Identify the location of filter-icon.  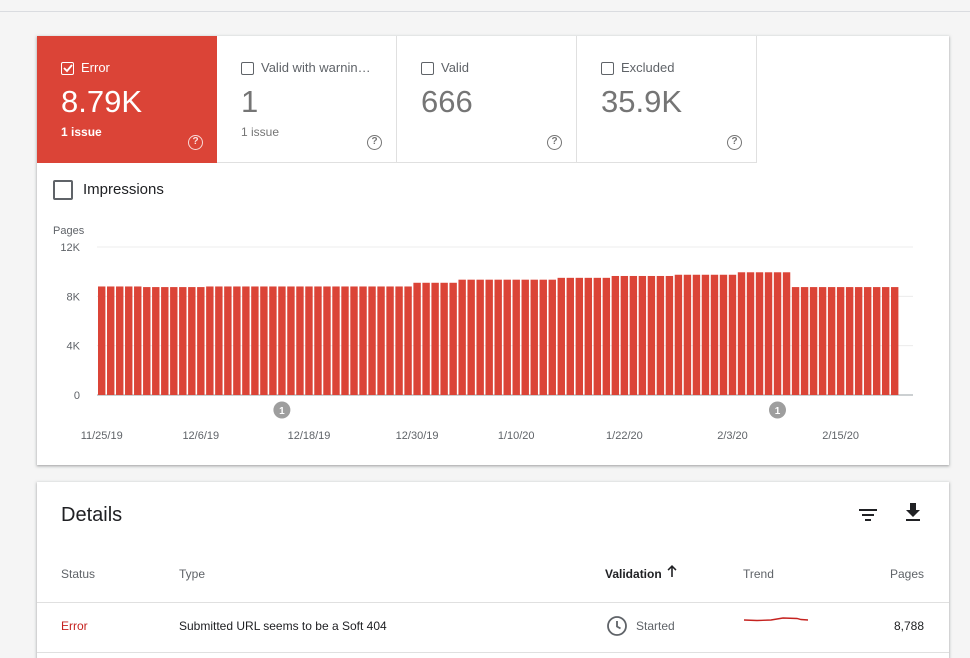
(868, 515).